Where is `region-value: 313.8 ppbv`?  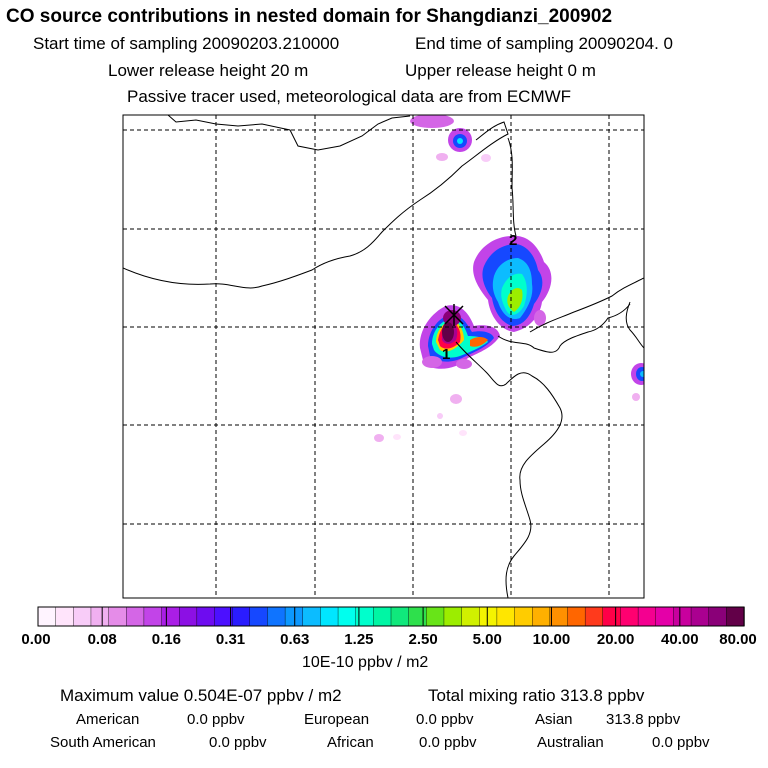 region-value: 313.8 ppbv is located at coordinates (643, 719).